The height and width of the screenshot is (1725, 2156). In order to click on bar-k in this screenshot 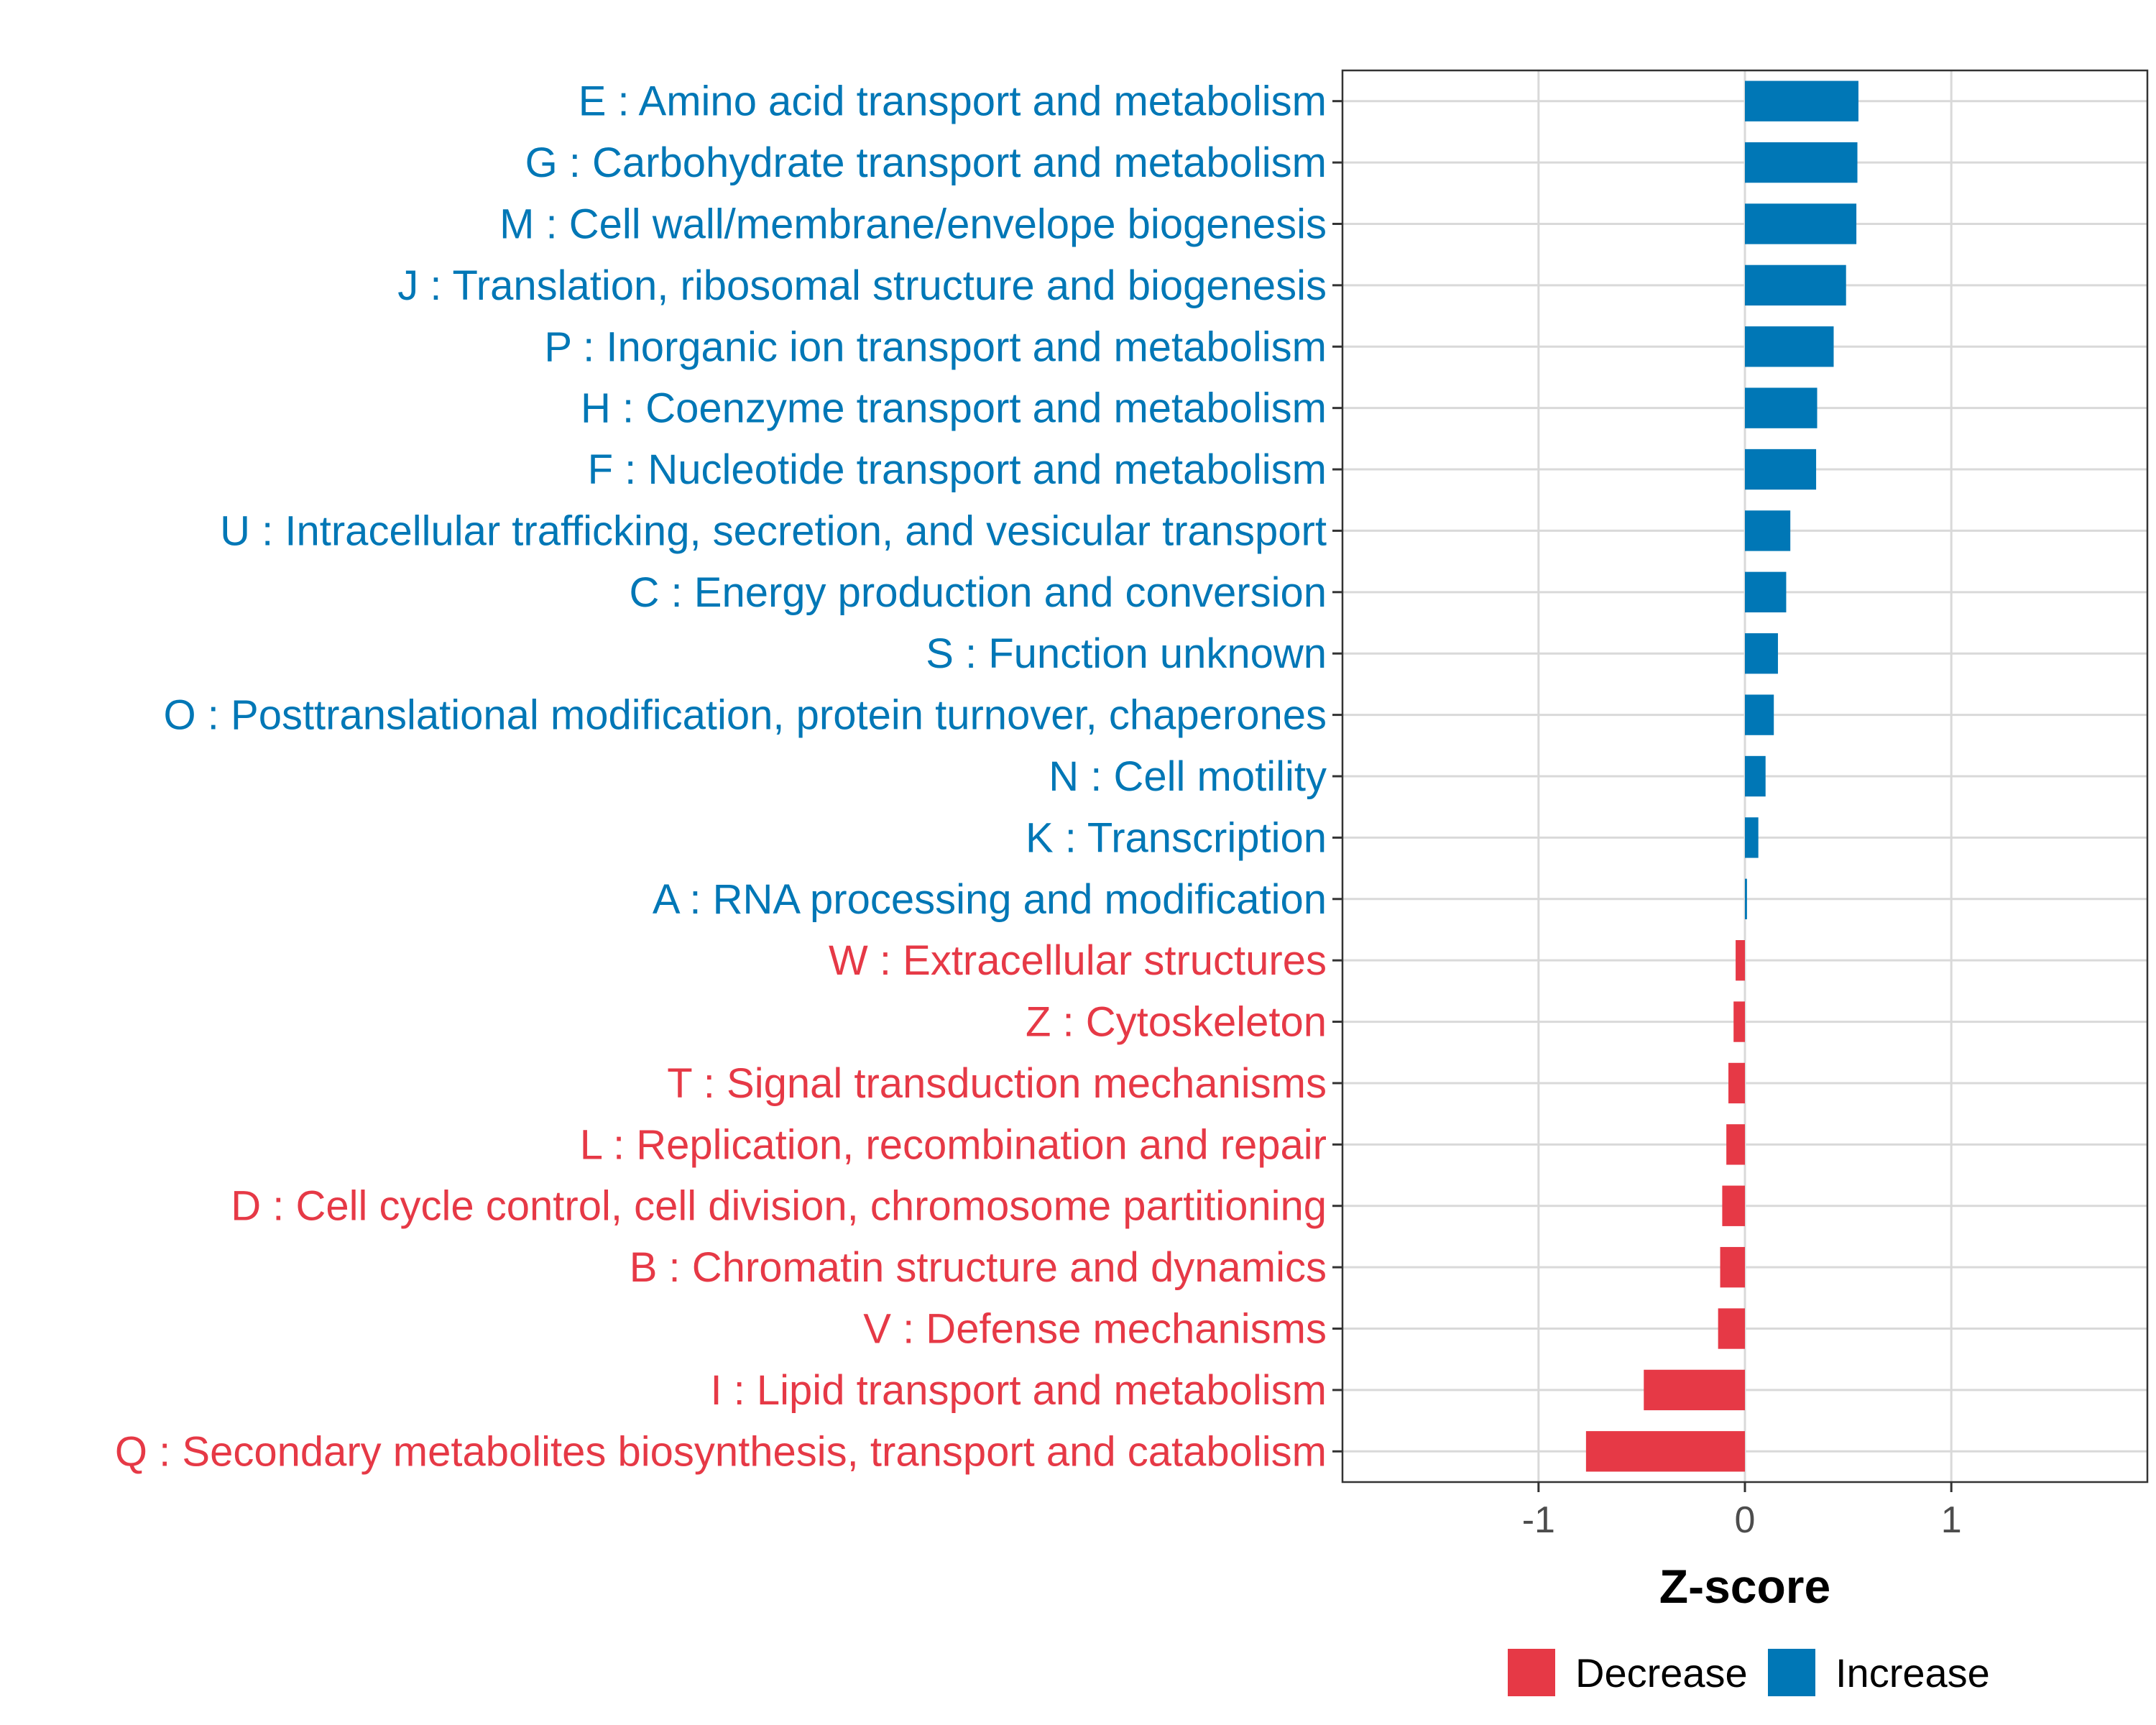, I will do `click(1752, 837)`.